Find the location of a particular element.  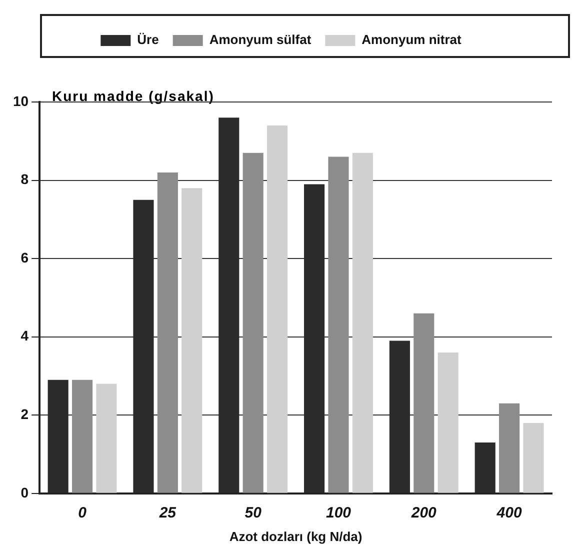

x-tick-label: 0 is located at coordinates (83, 513).